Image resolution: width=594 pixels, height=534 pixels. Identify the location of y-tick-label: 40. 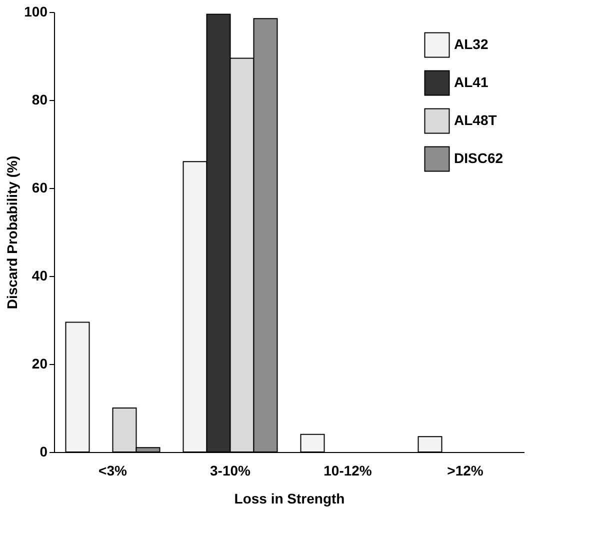
(40, 276).